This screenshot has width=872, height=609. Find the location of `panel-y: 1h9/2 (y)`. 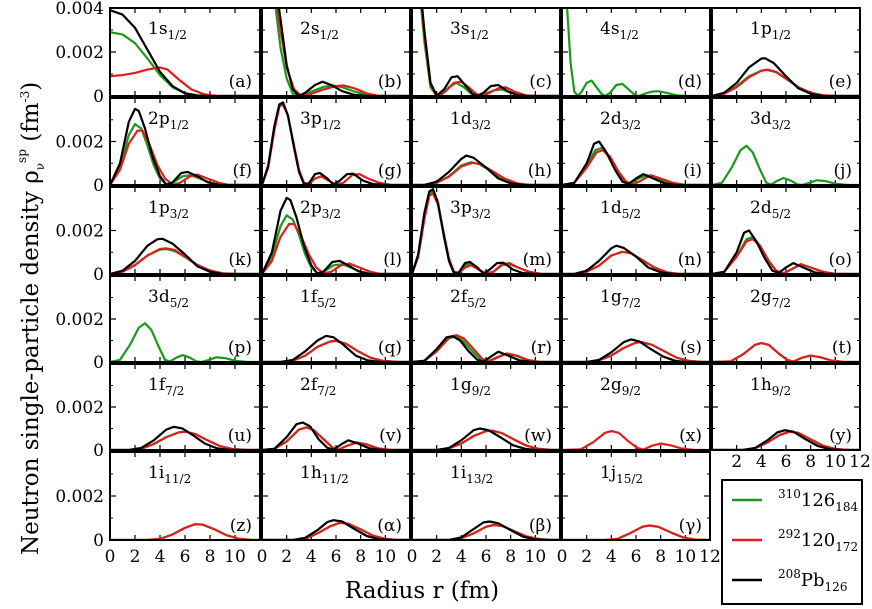

panel-y: 1h9/2 (y) is located at coordinates (786, 407).